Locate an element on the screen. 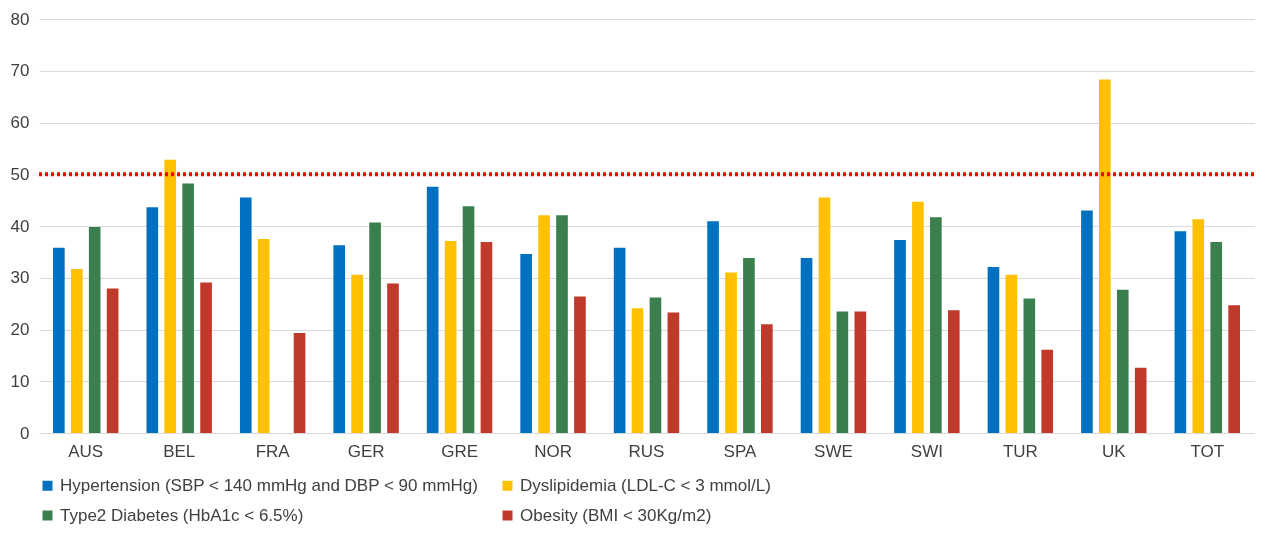 This screenshot has height=534, width=1266. x-tick-label: GRE is located at coordinates (459, 451).